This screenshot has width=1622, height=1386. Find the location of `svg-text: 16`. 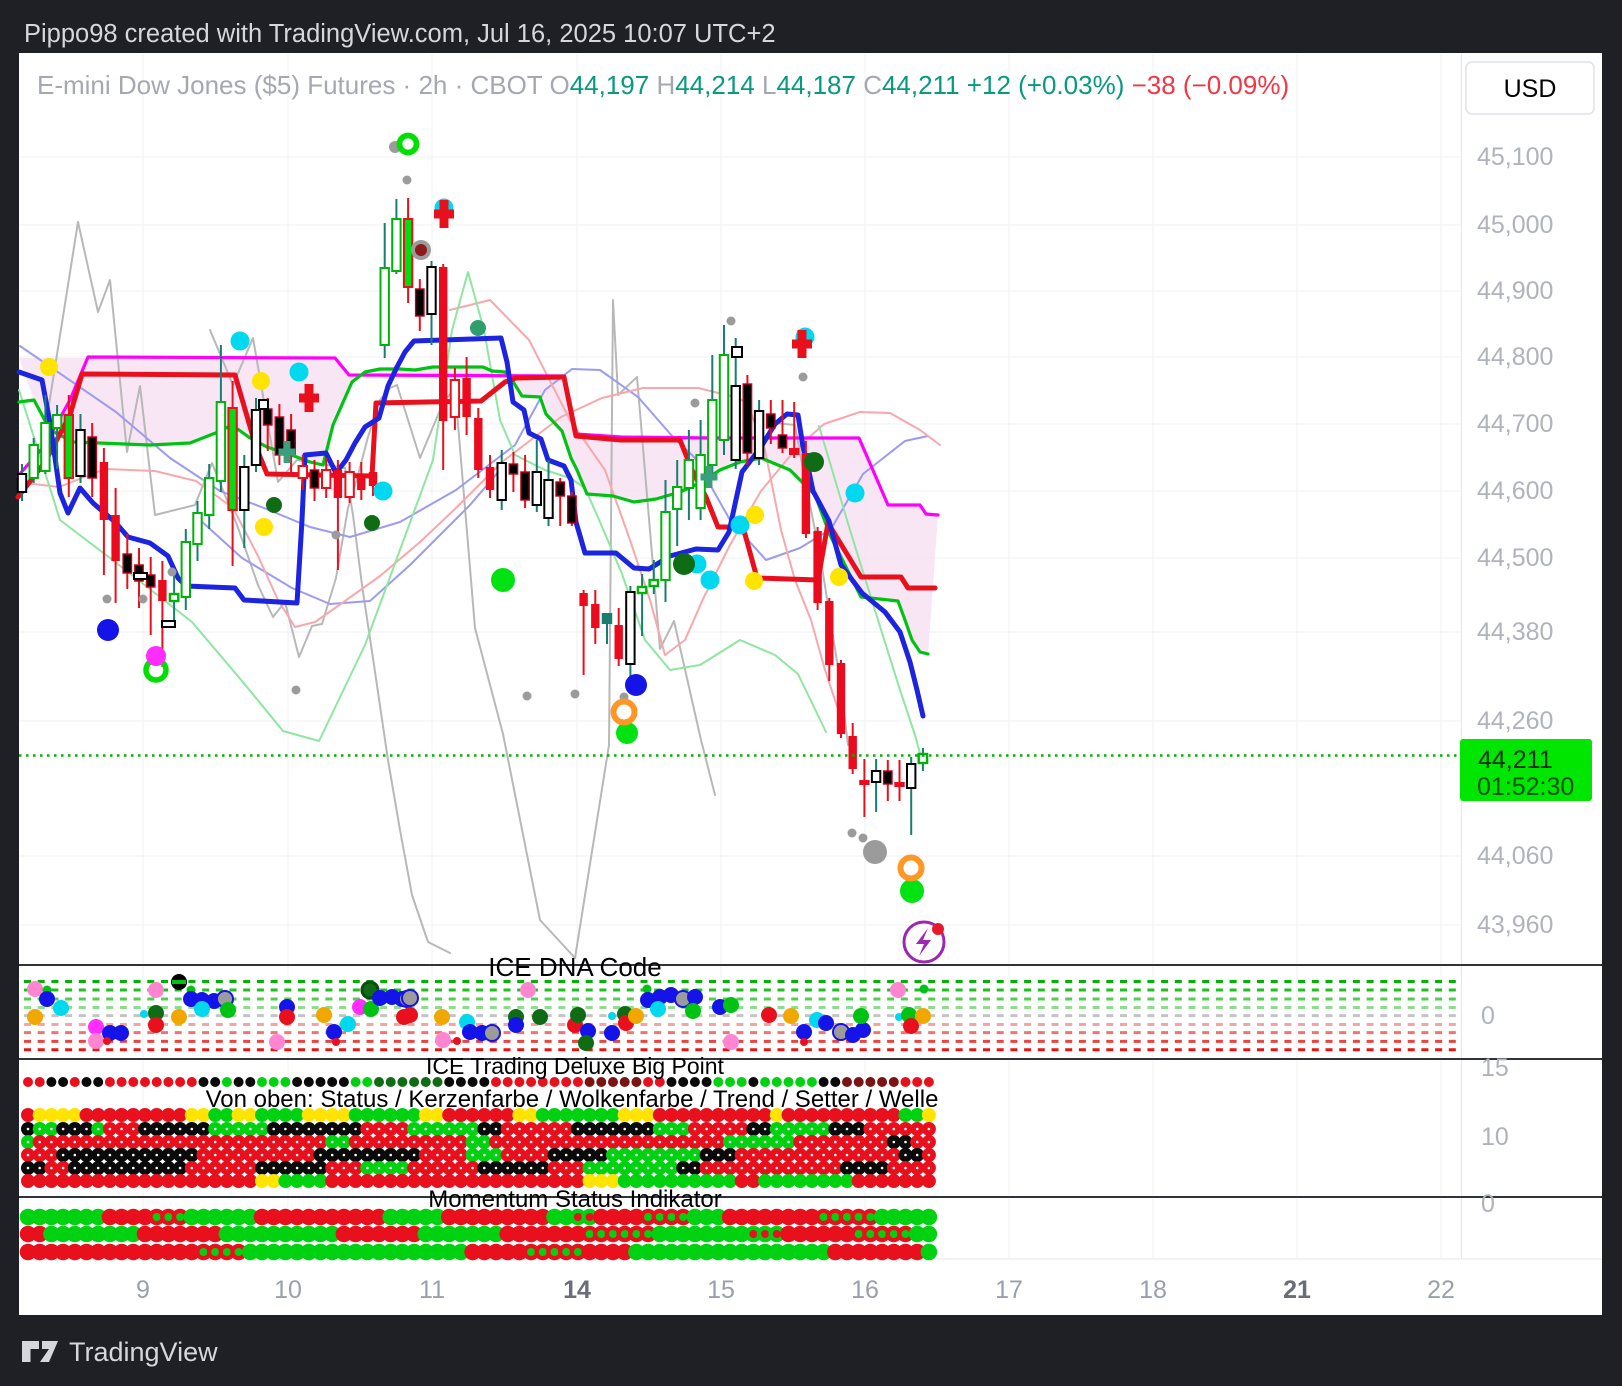

svg-text: 16 is located at coordinates (865, 1290).